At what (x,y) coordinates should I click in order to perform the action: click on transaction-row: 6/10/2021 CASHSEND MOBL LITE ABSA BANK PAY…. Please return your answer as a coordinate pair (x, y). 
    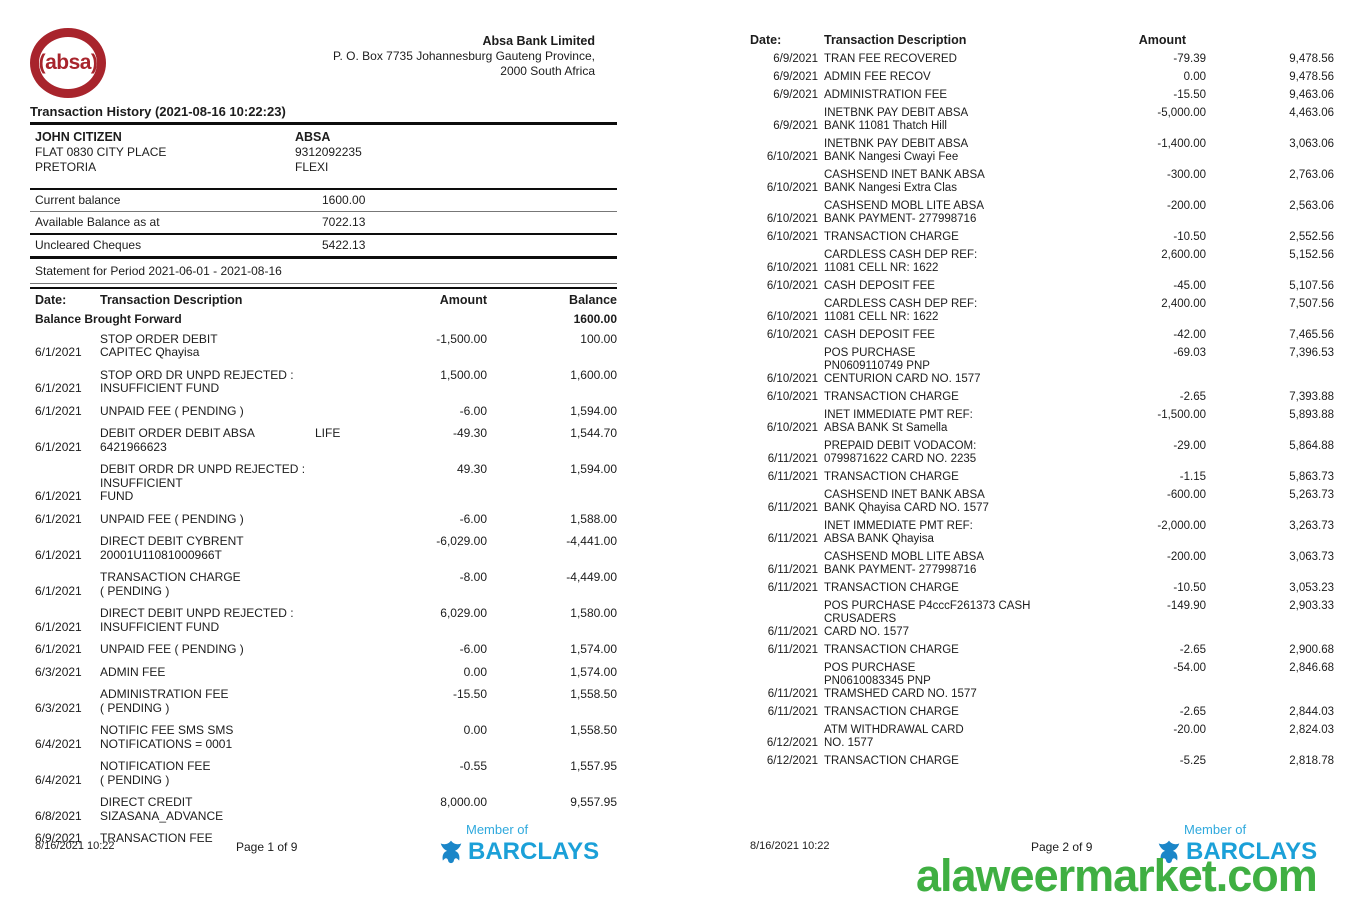
    Looking at the image, I should click on (1042, 212).